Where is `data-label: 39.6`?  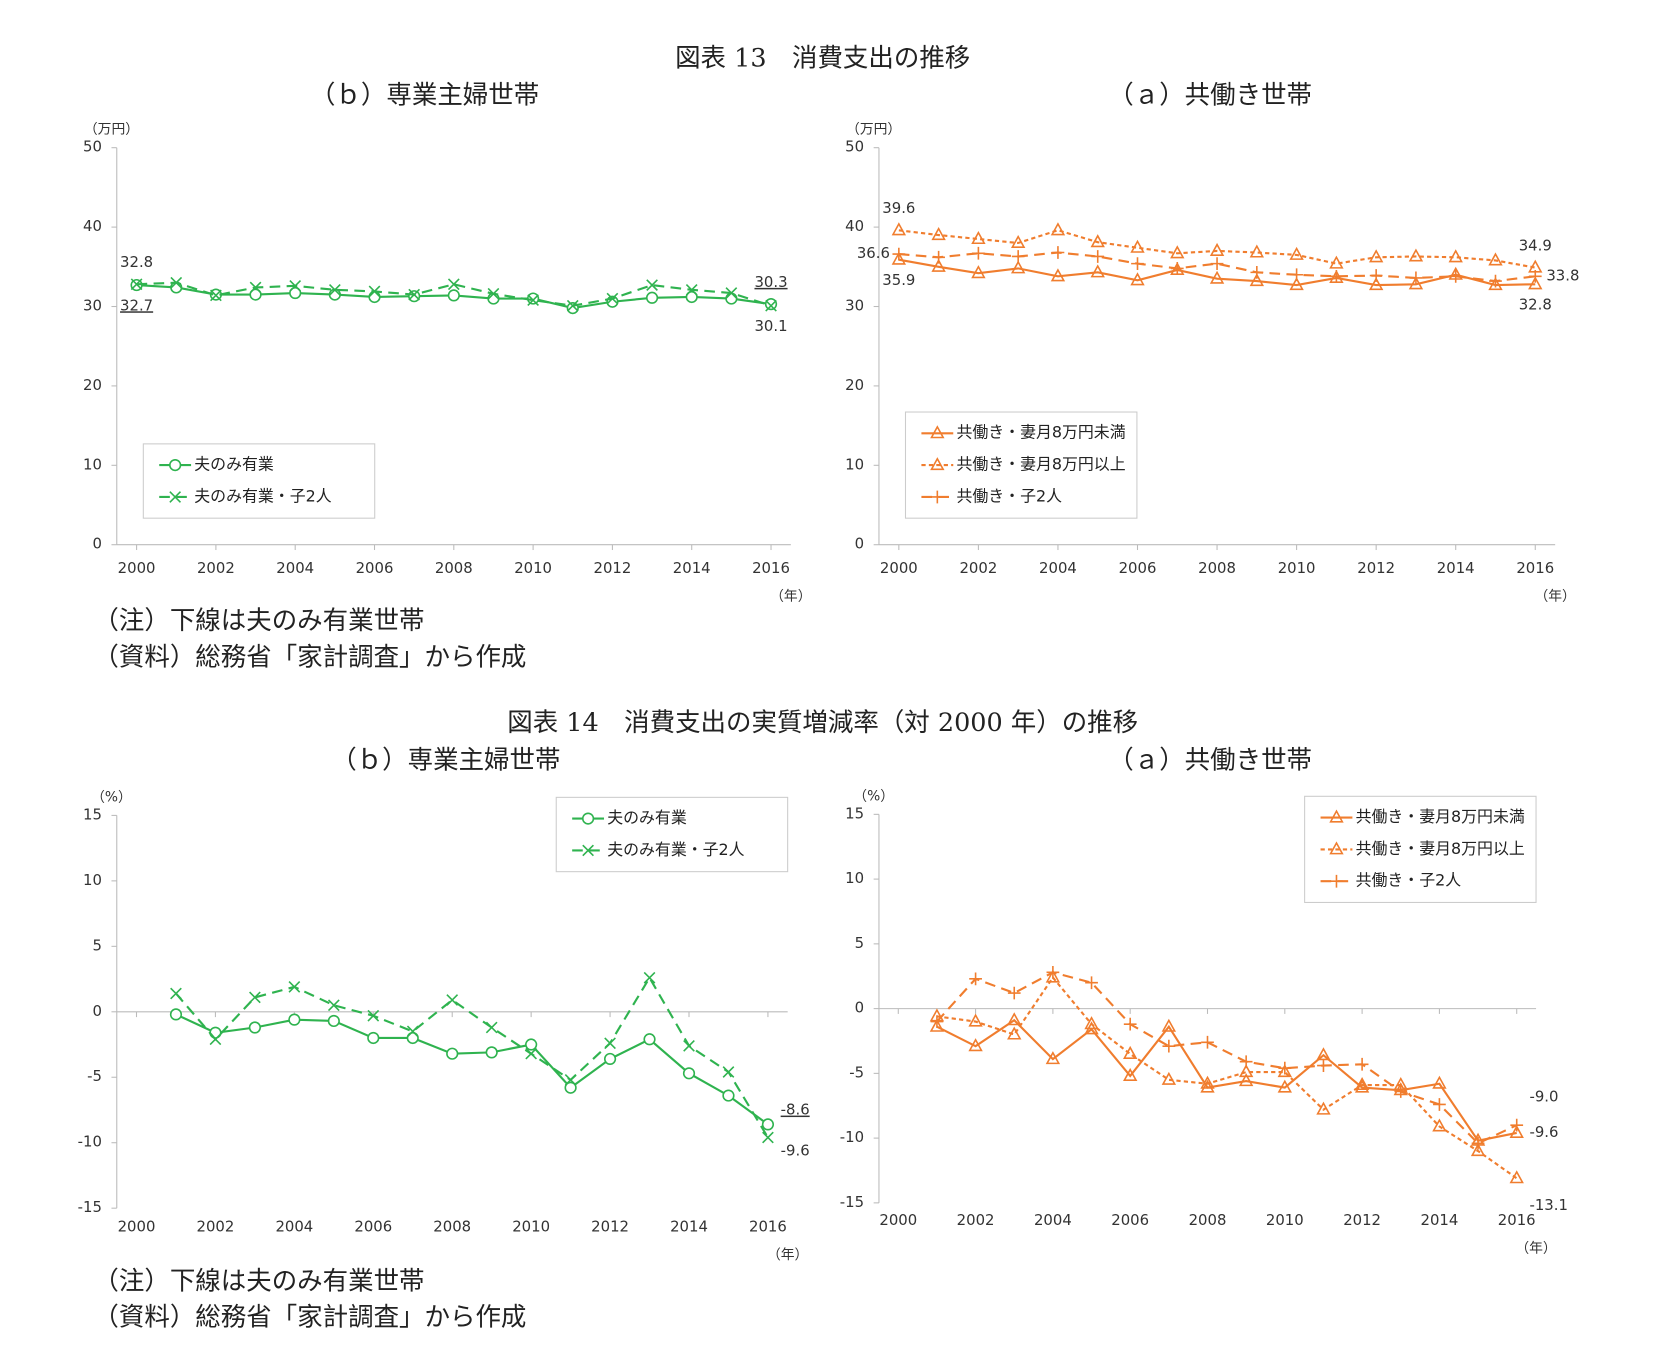 data-label: 39.6 is located at coordinates (898, 208).